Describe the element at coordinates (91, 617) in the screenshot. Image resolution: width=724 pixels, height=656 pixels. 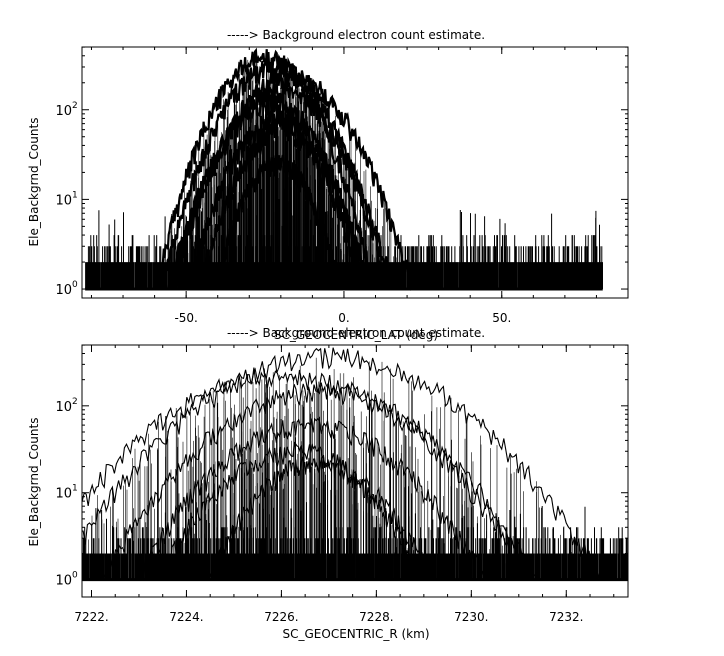
I see `x-tick-label: 7222.` at that location.